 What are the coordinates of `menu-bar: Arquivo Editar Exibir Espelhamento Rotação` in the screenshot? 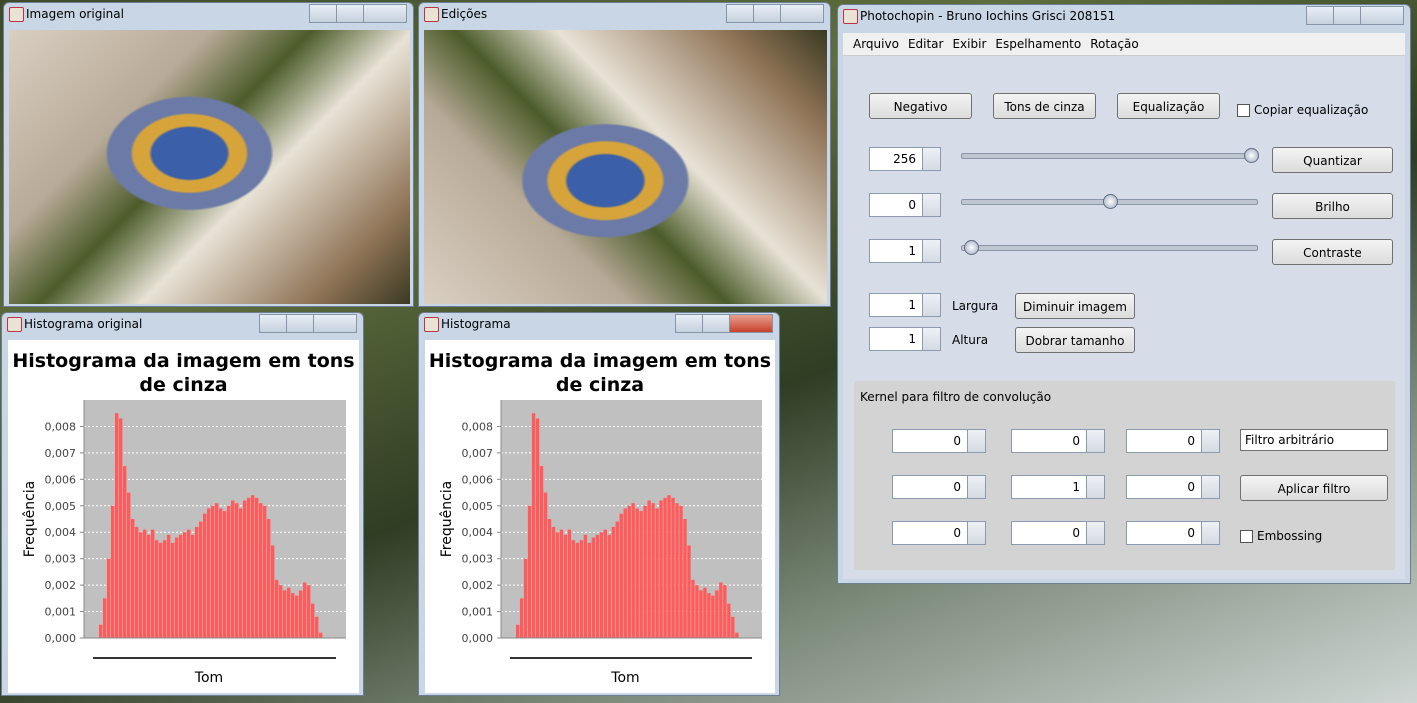 It's located at (1124, 44).